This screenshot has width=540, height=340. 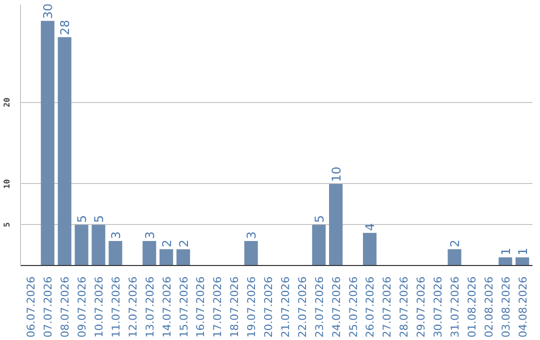 I want to click on x-tick-label: 09.07.2026, so click(x=82, y=307).